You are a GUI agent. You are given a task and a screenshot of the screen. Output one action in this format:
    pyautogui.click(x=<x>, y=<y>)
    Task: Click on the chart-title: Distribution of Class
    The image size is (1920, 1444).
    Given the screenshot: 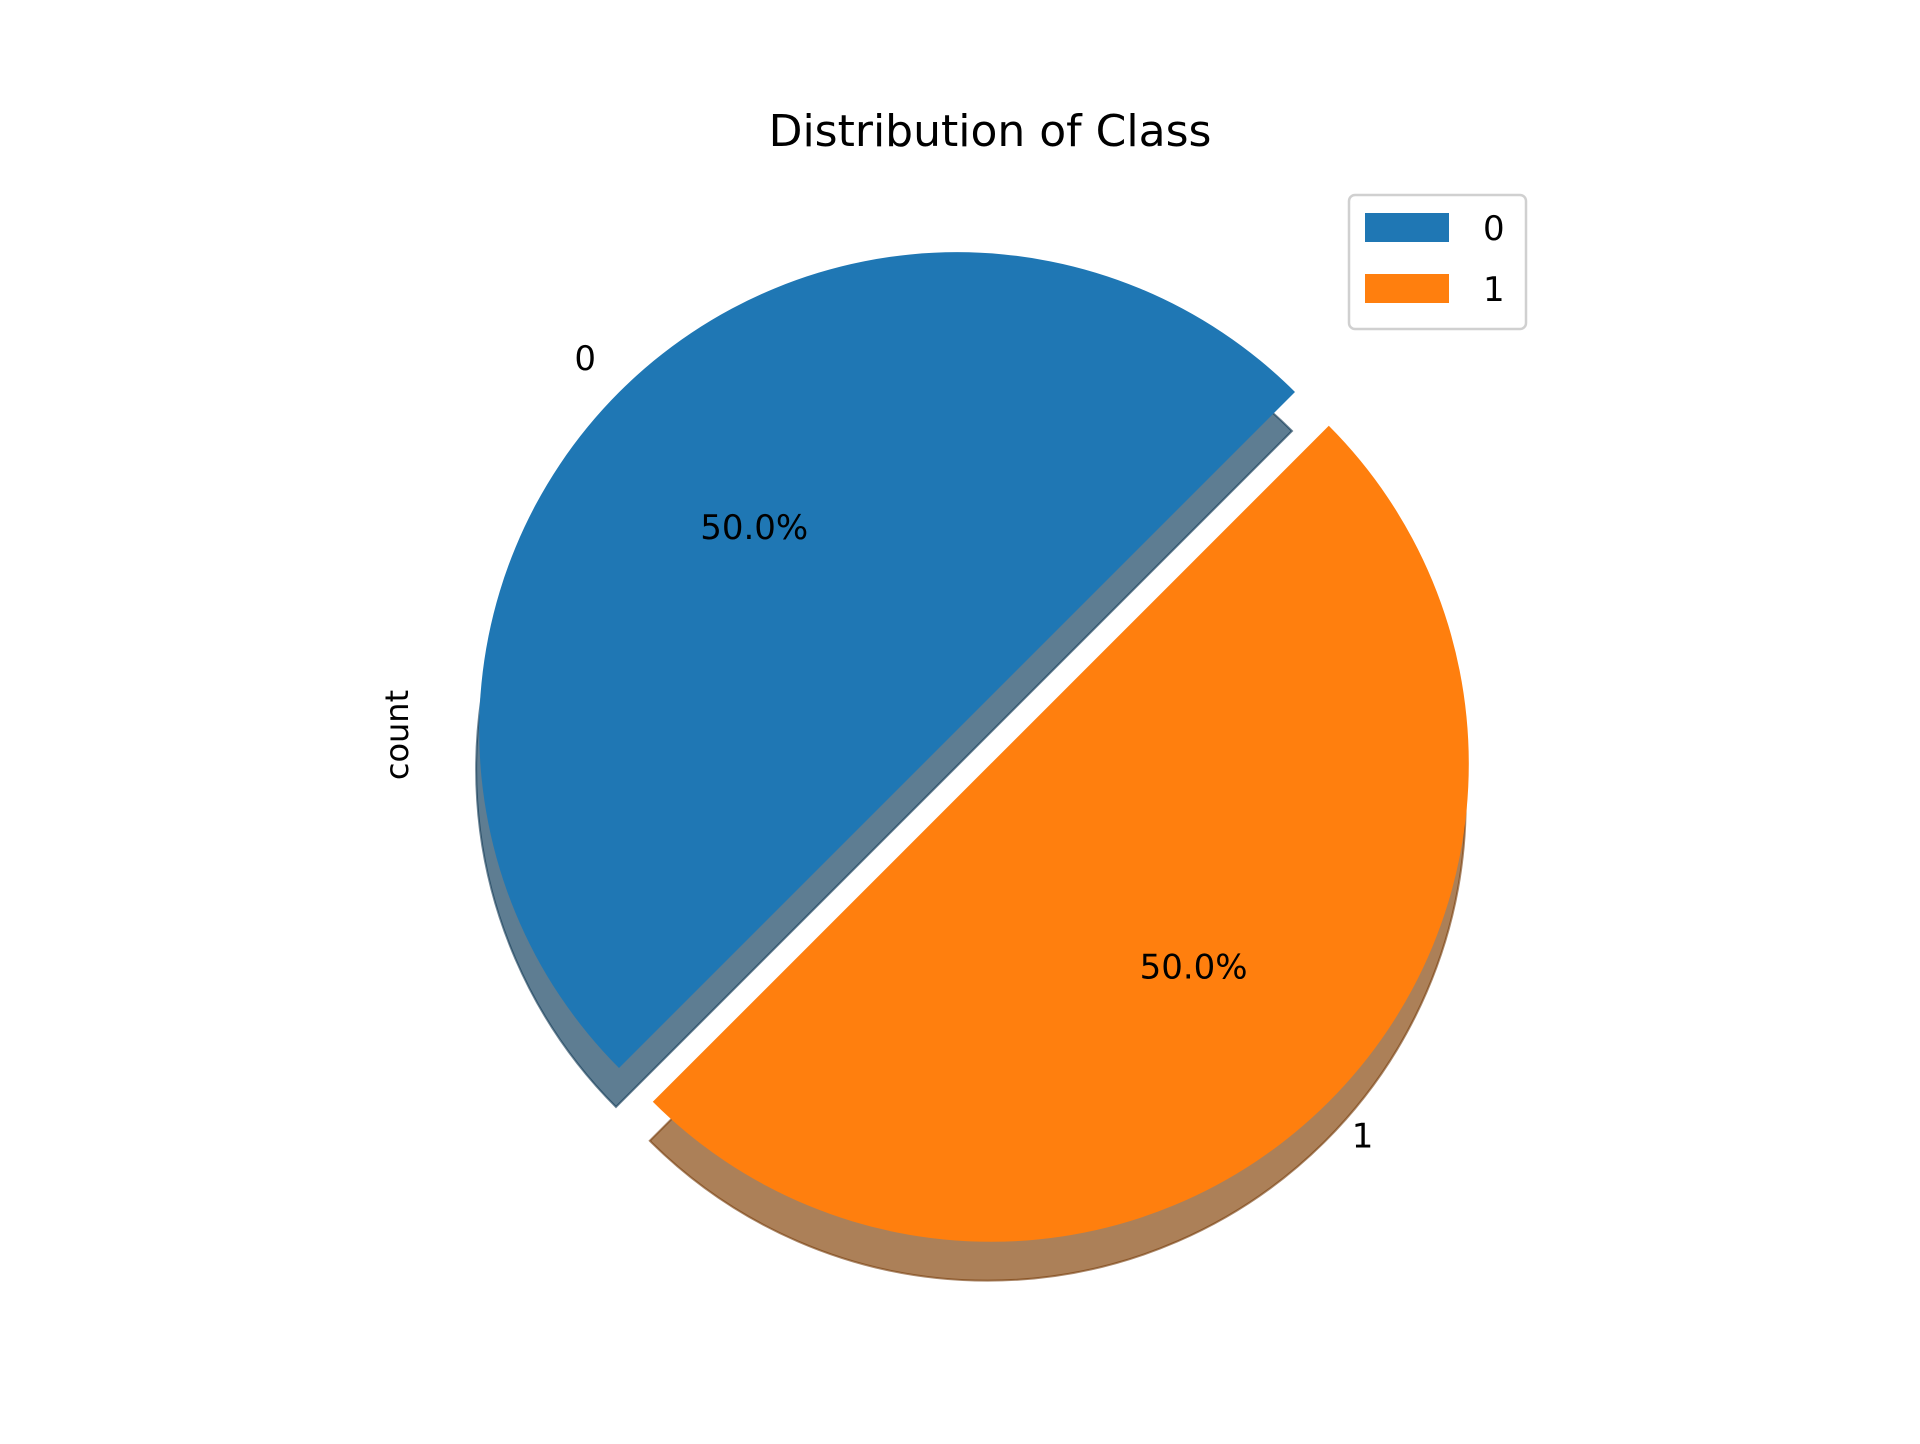 What is the action you would take?
    pyautogui.click(x=990, y=131)
    